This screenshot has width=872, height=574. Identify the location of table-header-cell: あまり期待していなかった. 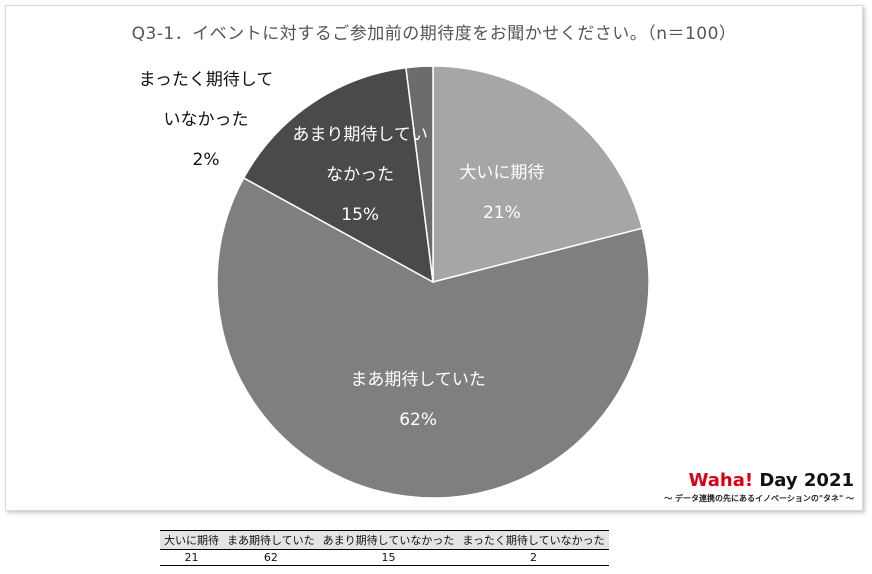
(388, 540).